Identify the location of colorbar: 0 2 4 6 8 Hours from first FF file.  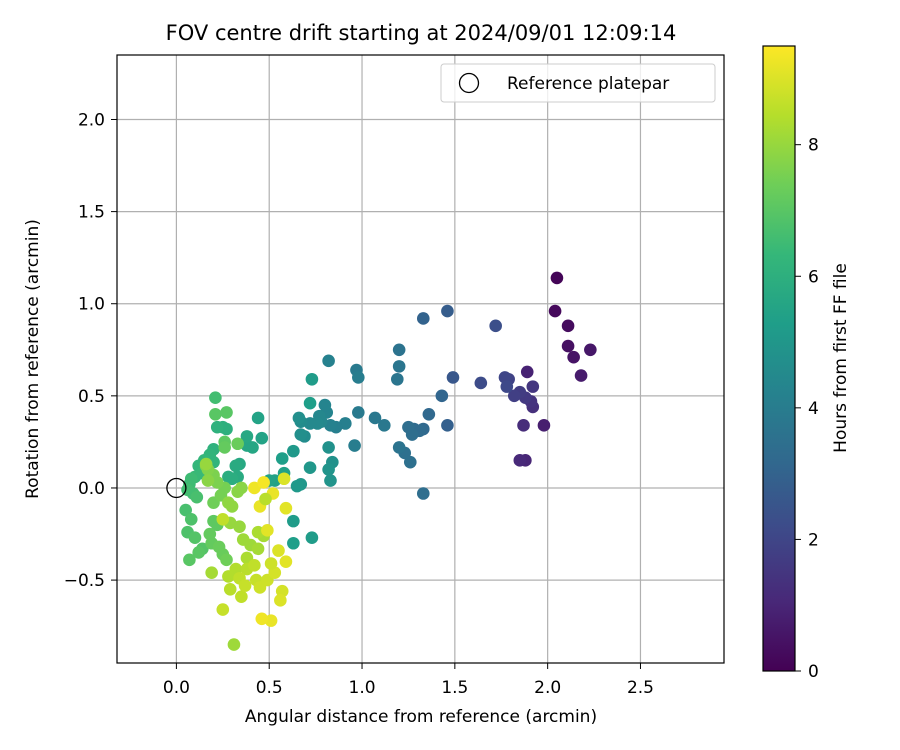
(806, 363).